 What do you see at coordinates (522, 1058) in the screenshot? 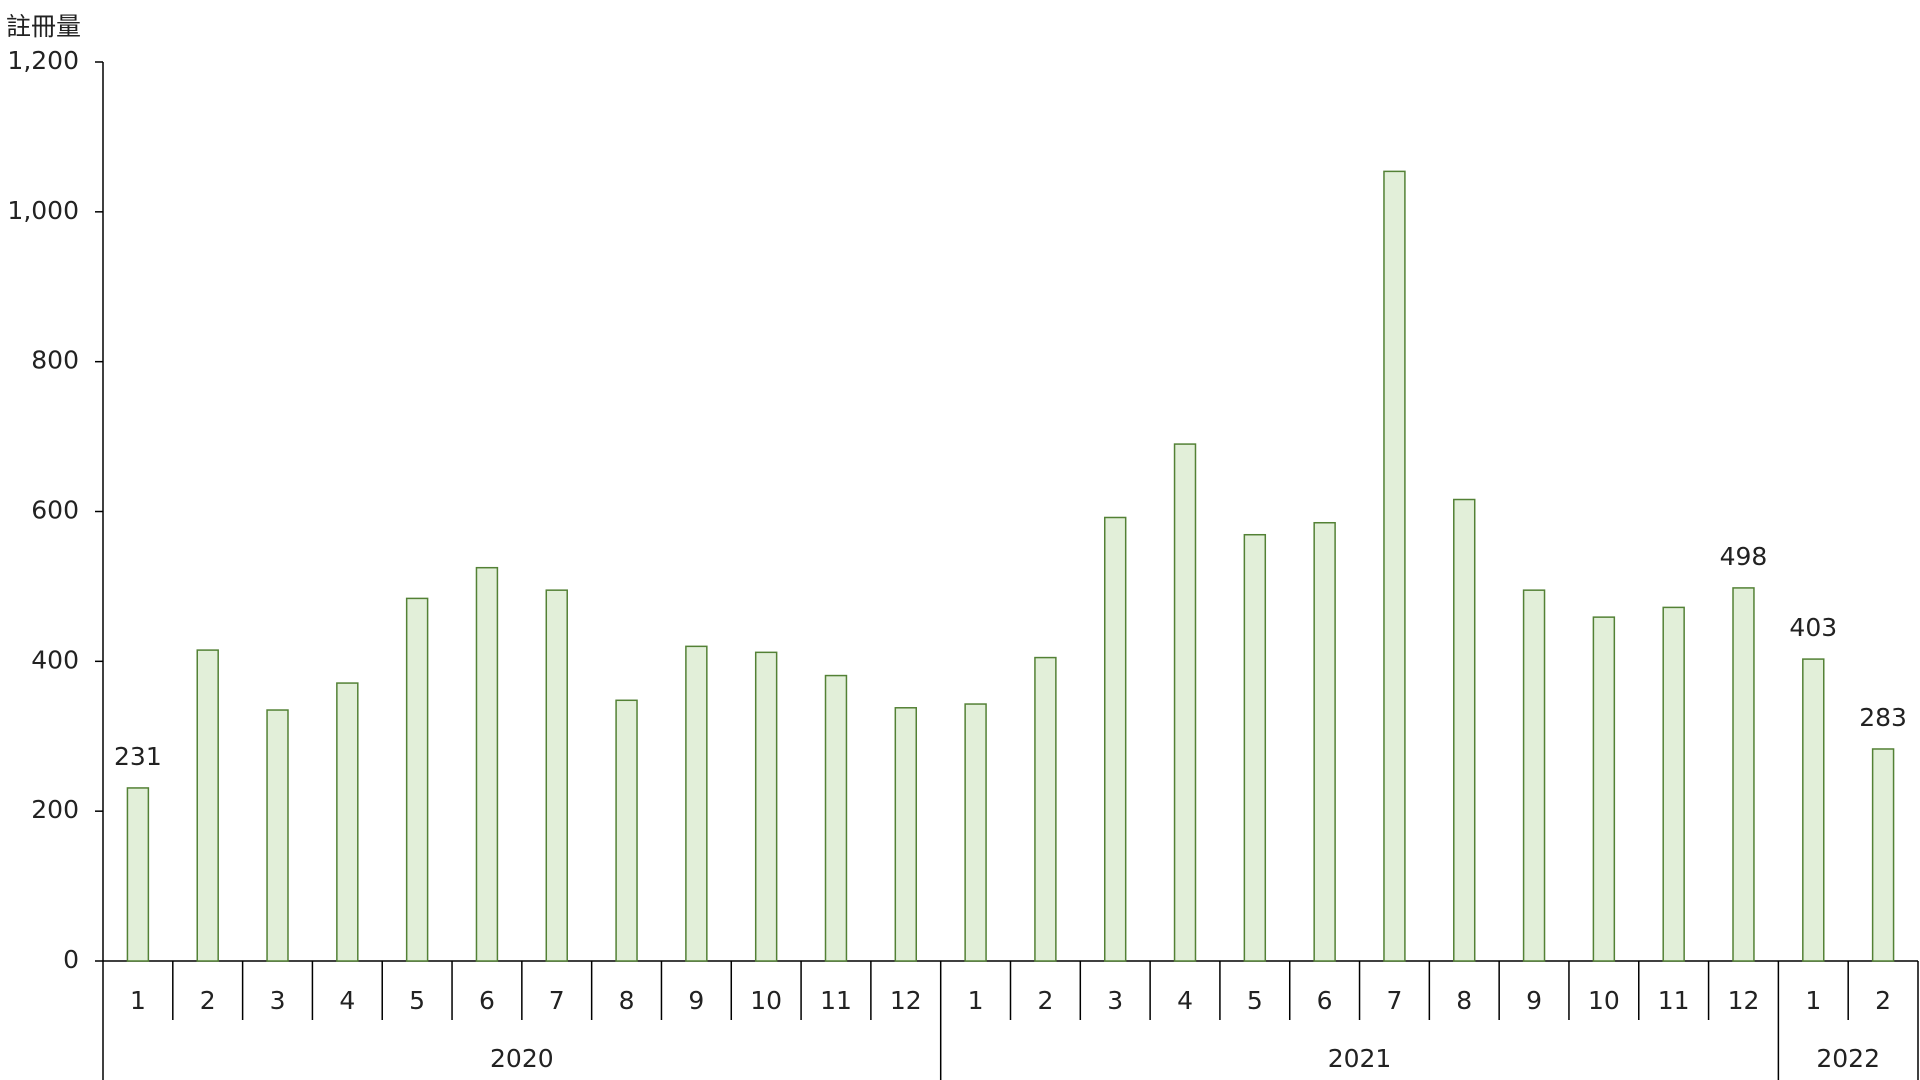
I see `group-label: 2020` at bounding box center [522, 1058].